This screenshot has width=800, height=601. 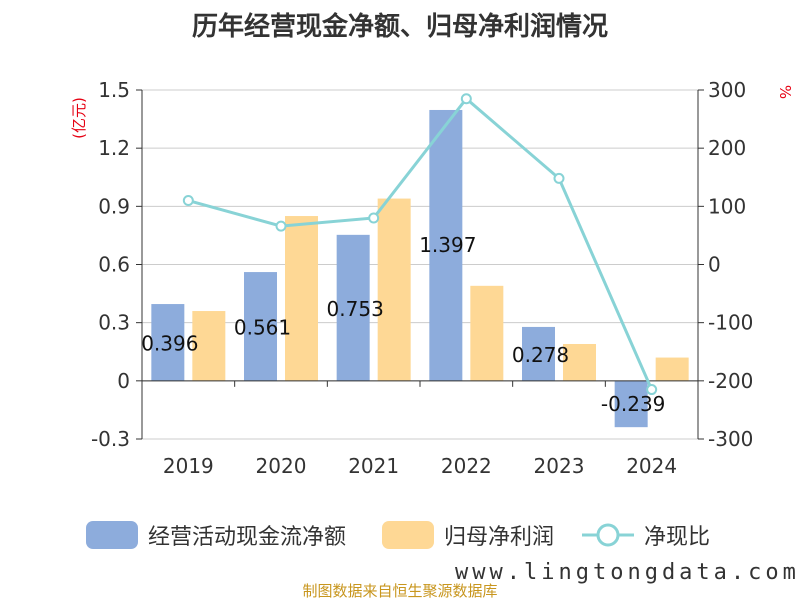 I want to click on left-tick-label: 0.3, so click(x=114, y=323).